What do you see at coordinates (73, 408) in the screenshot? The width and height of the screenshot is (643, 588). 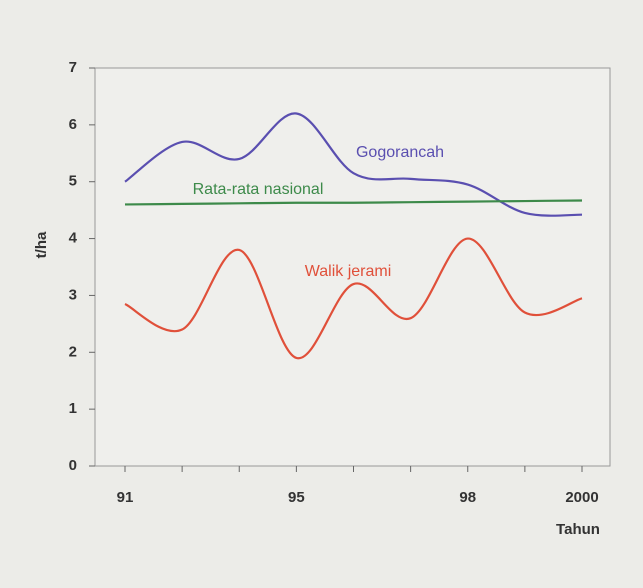 I see `y-tick-label: 1` at bounding box center [73, 408].